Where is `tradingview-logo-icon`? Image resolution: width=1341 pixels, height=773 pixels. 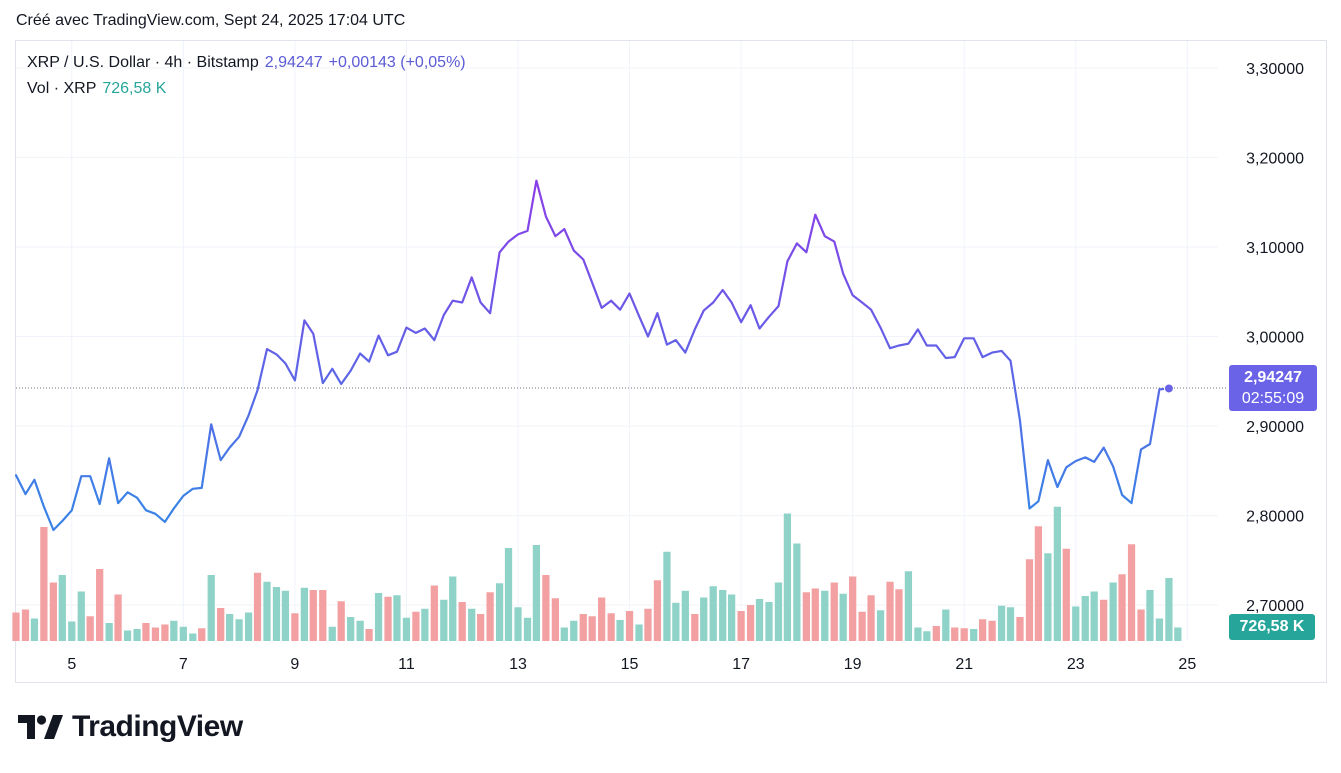 tradingview-logo-icon is located at coordinates (40, 727).